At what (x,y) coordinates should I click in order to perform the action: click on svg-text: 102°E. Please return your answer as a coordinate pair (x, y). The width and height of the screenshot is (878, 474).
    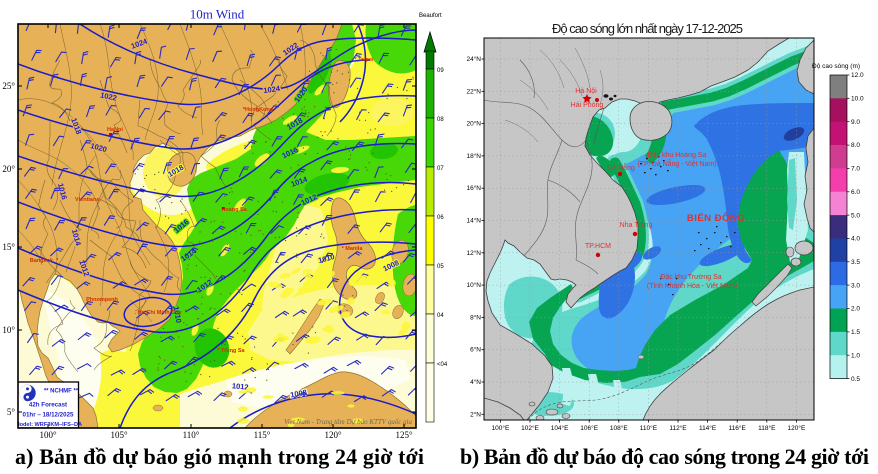
    Looking at the image, I should click on (530, 428).